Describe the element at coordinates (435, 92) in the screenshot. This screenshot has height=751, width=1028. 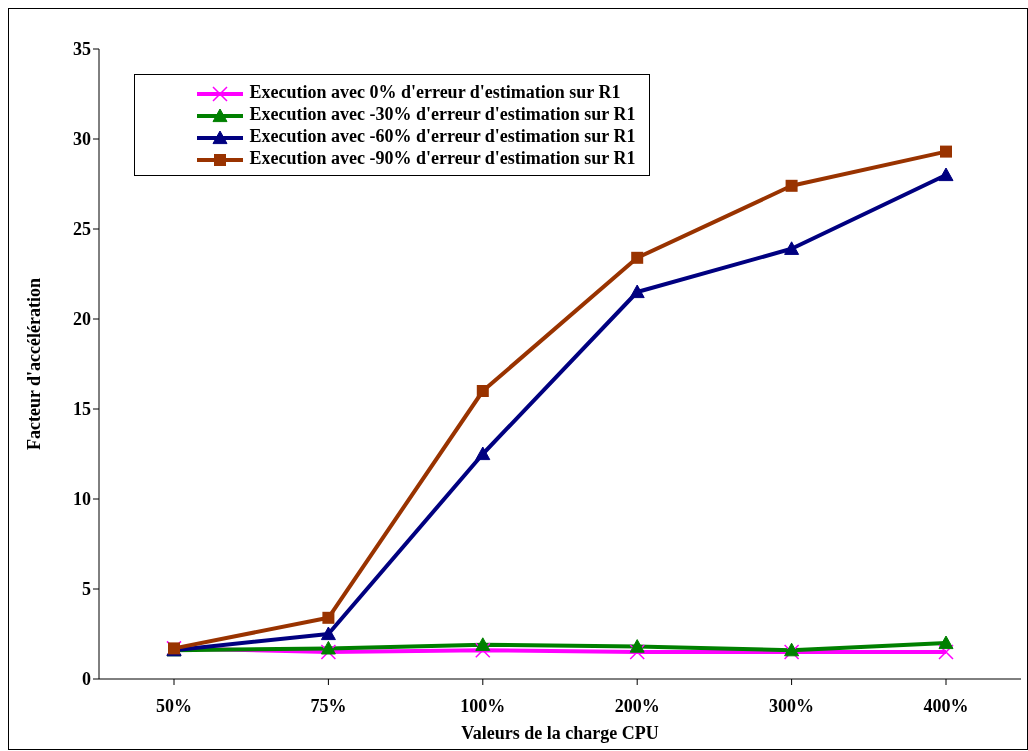
I see `legend-label: Execution avec 0% d'erreur d'estimation sur R1` at that location.